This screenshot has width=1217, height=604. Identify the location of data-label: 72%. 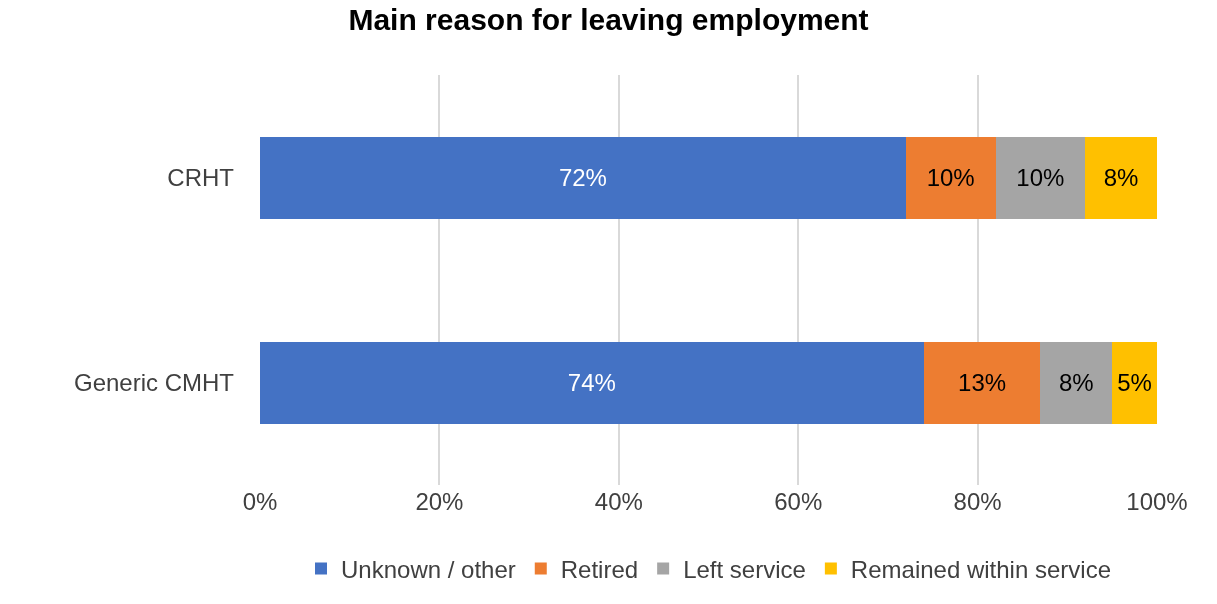
(582, 177).